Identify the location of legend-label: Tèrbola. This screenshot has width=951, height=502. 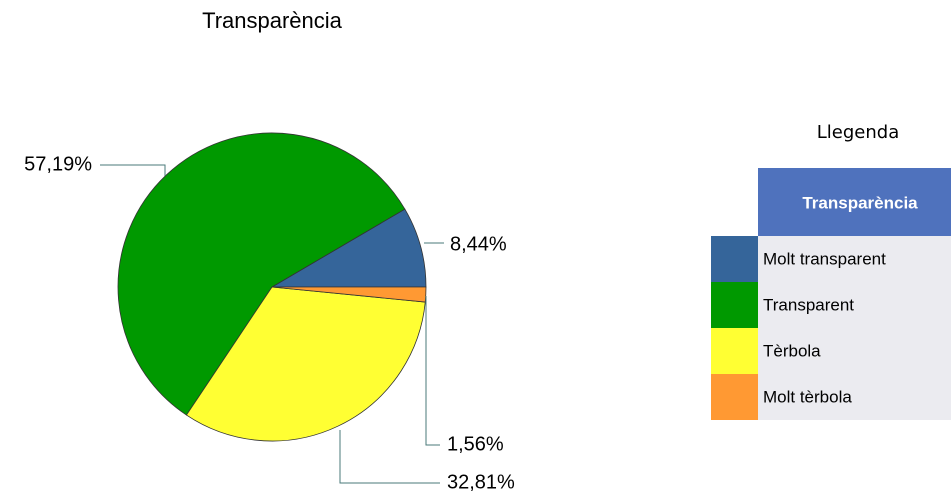
(792, 350).